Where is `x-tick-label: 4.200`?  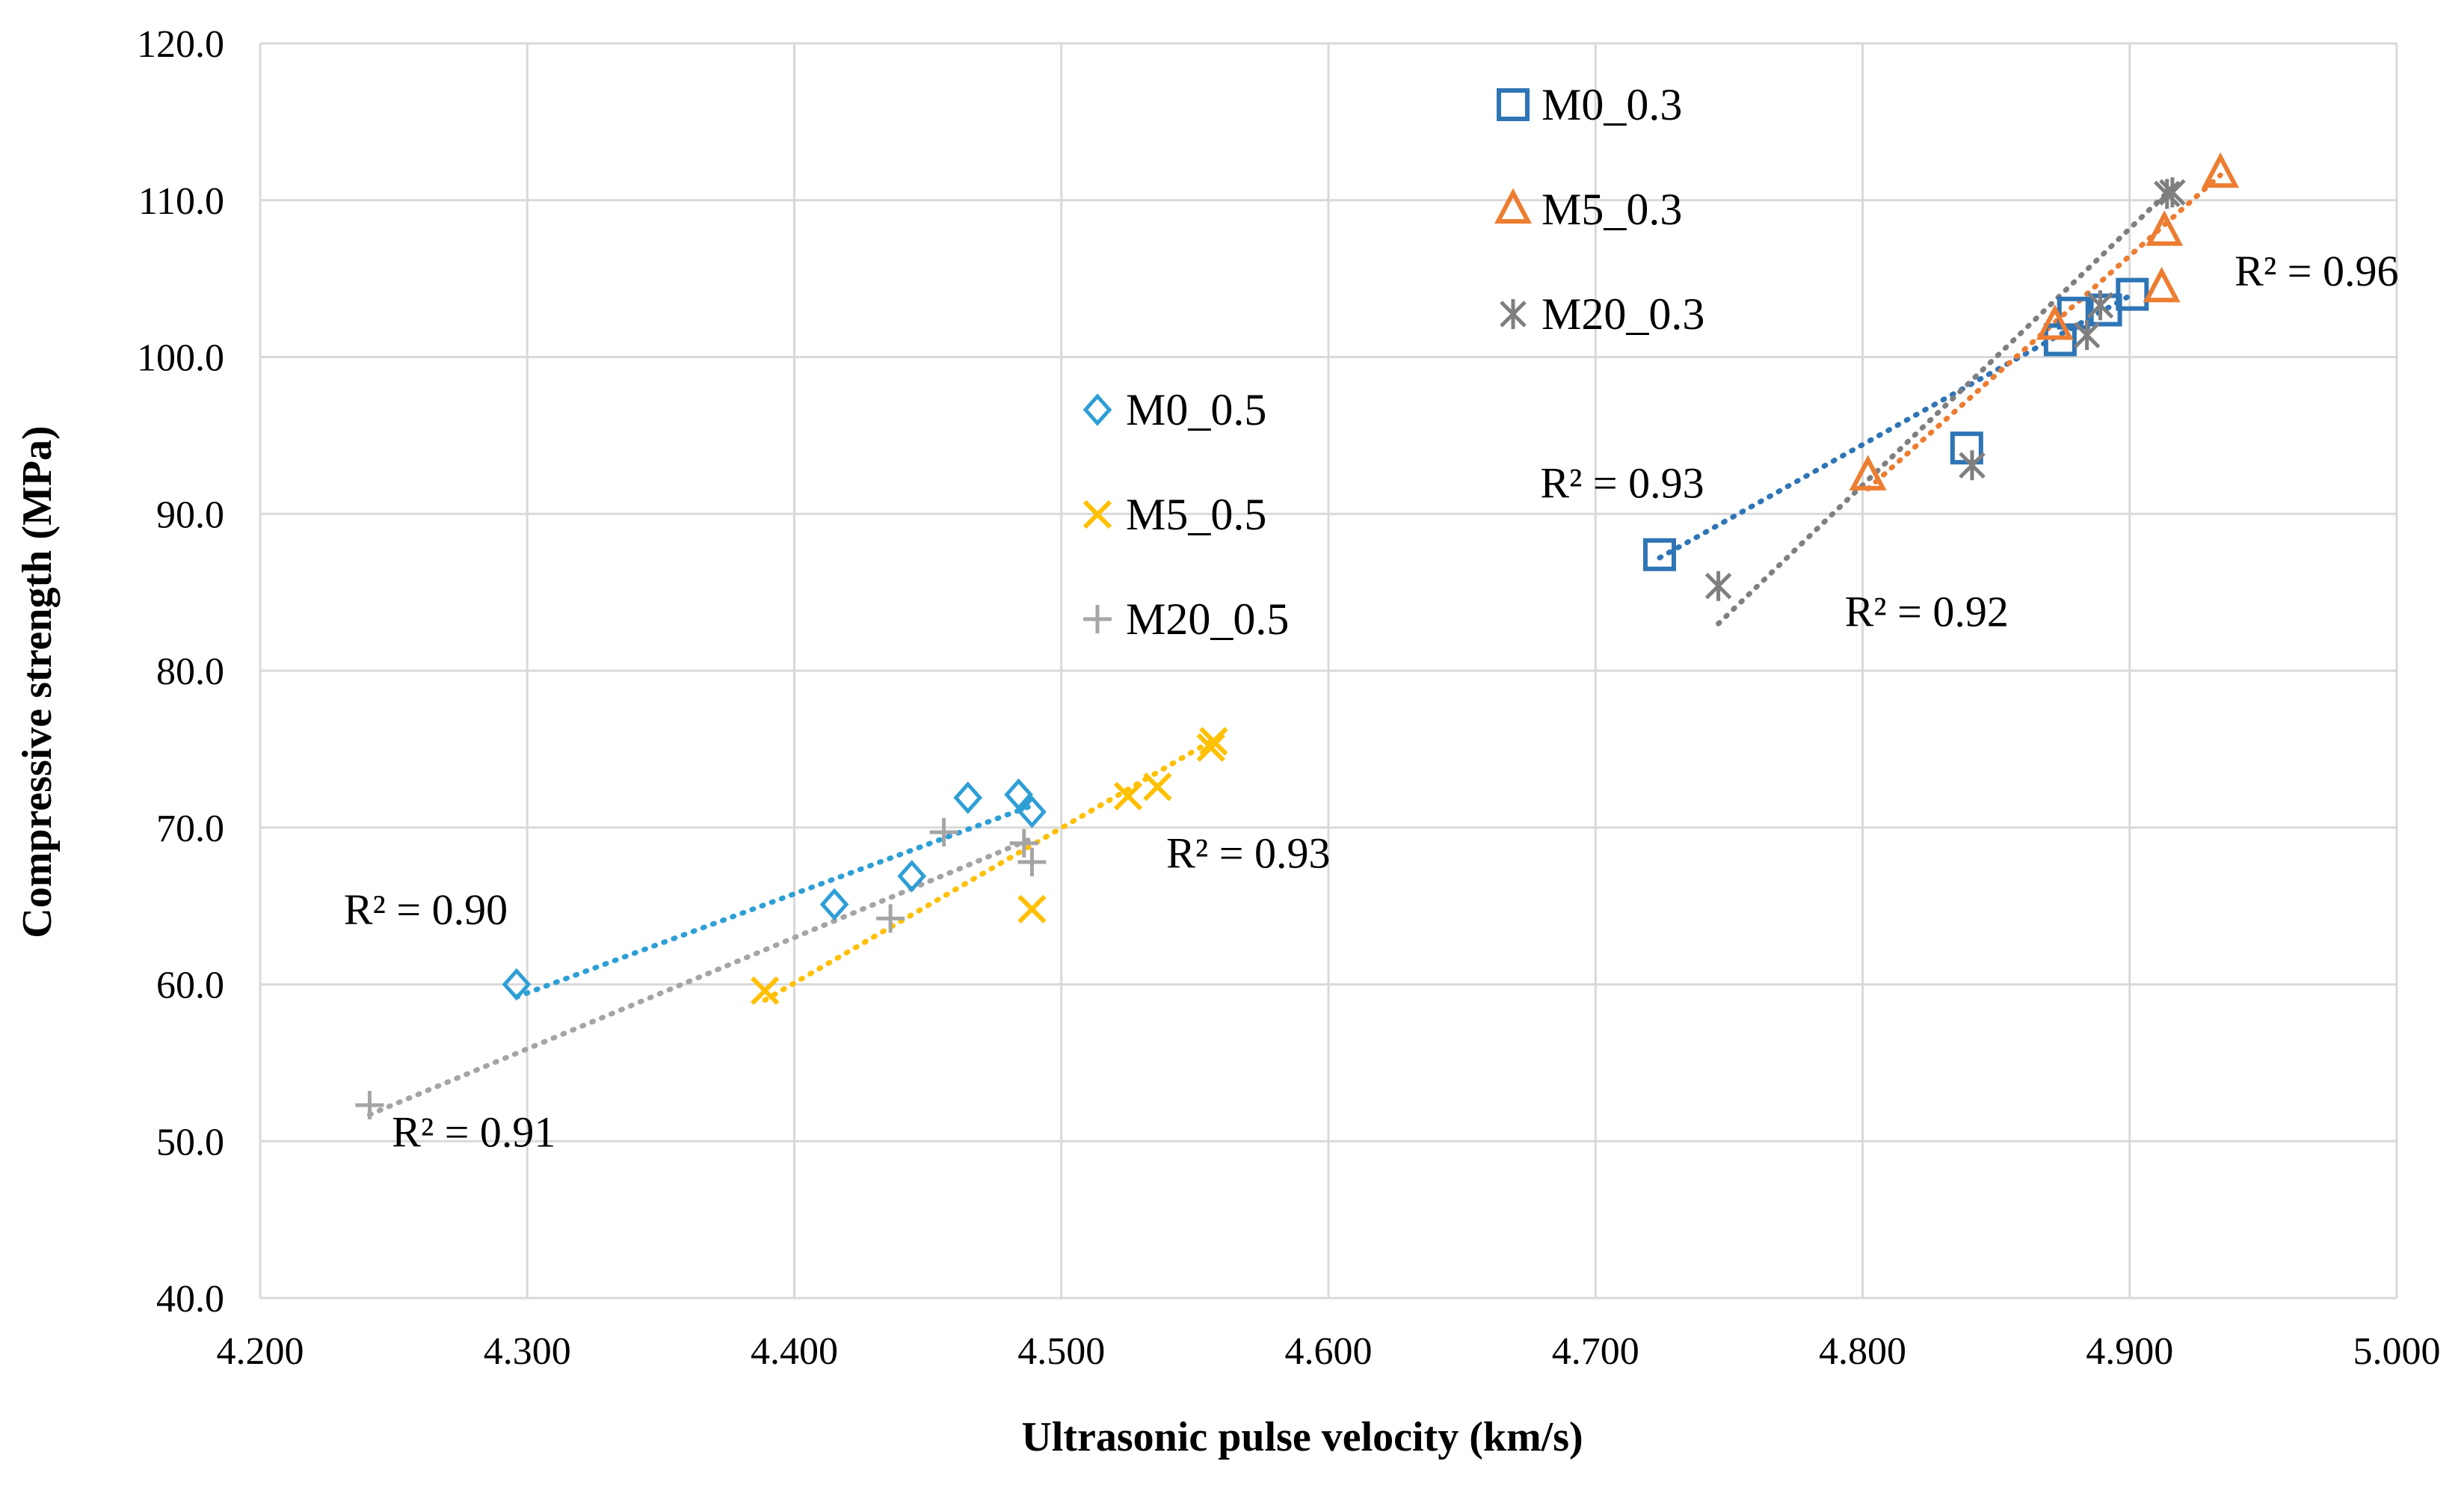
x-tick-label: 4.200 is located at coordinates (260, 1351).